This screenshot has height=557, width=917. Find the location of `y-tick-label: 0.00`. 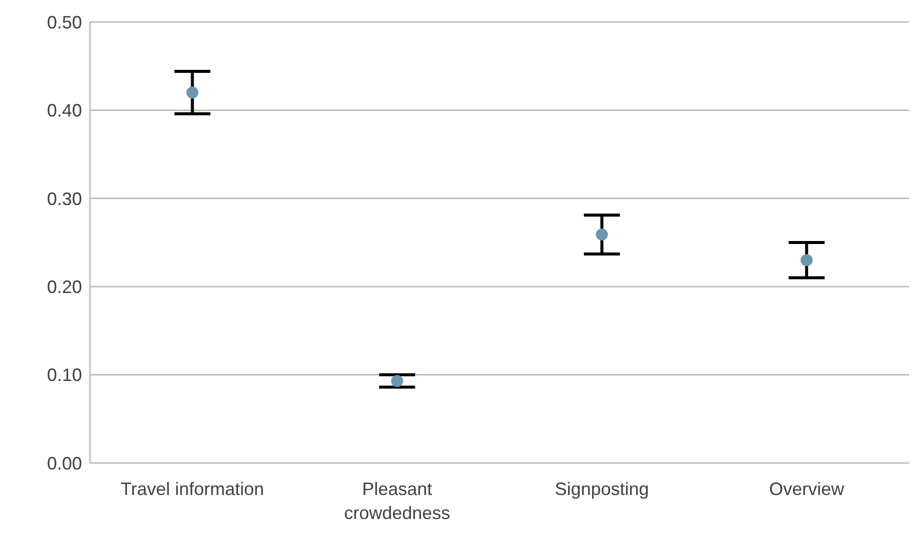

y-tick-label: 0.00 is located at coordinates (64, 463).